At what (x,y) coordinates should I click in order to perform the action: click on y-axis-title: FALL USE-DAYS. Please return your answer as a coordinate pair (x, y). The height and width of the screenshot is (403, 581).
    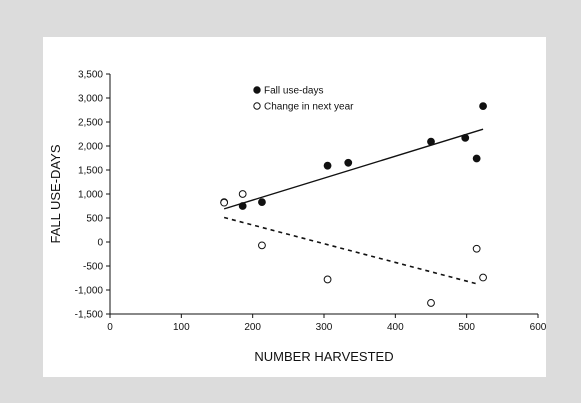
    Looking at the image, I should click on (55, 193).